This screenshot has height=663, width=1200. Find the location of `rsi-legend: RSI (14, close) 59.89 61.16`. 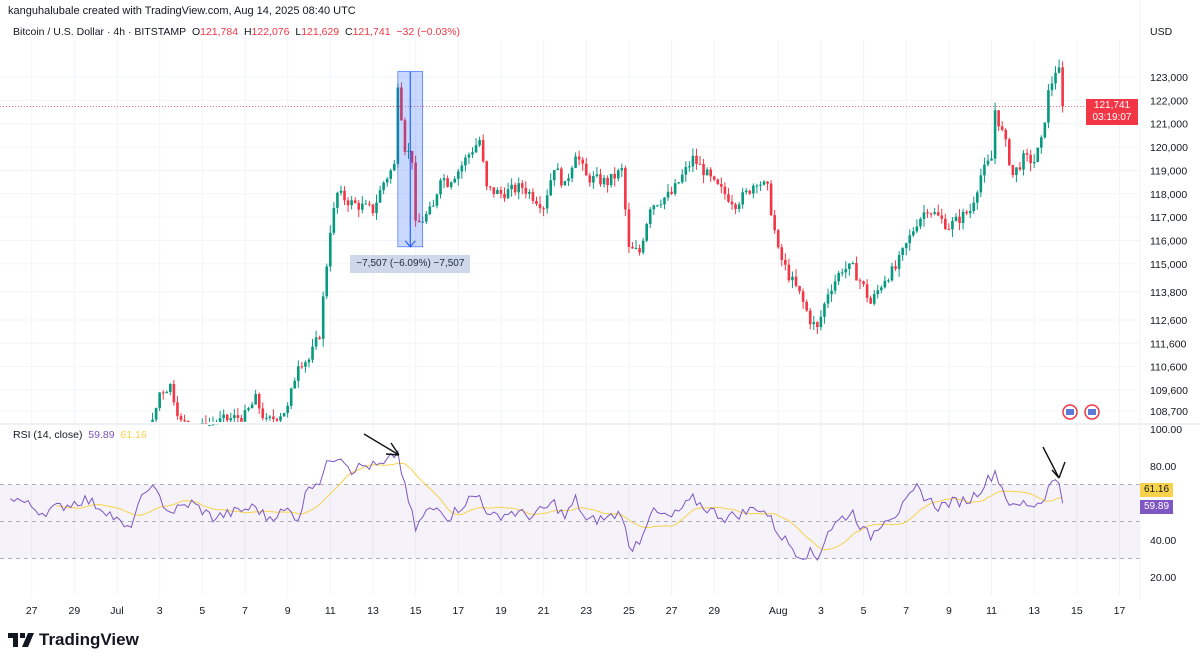

rsi-legend: RSI (14, close) 59.89 61.16 is located at coordinates (80, 435).